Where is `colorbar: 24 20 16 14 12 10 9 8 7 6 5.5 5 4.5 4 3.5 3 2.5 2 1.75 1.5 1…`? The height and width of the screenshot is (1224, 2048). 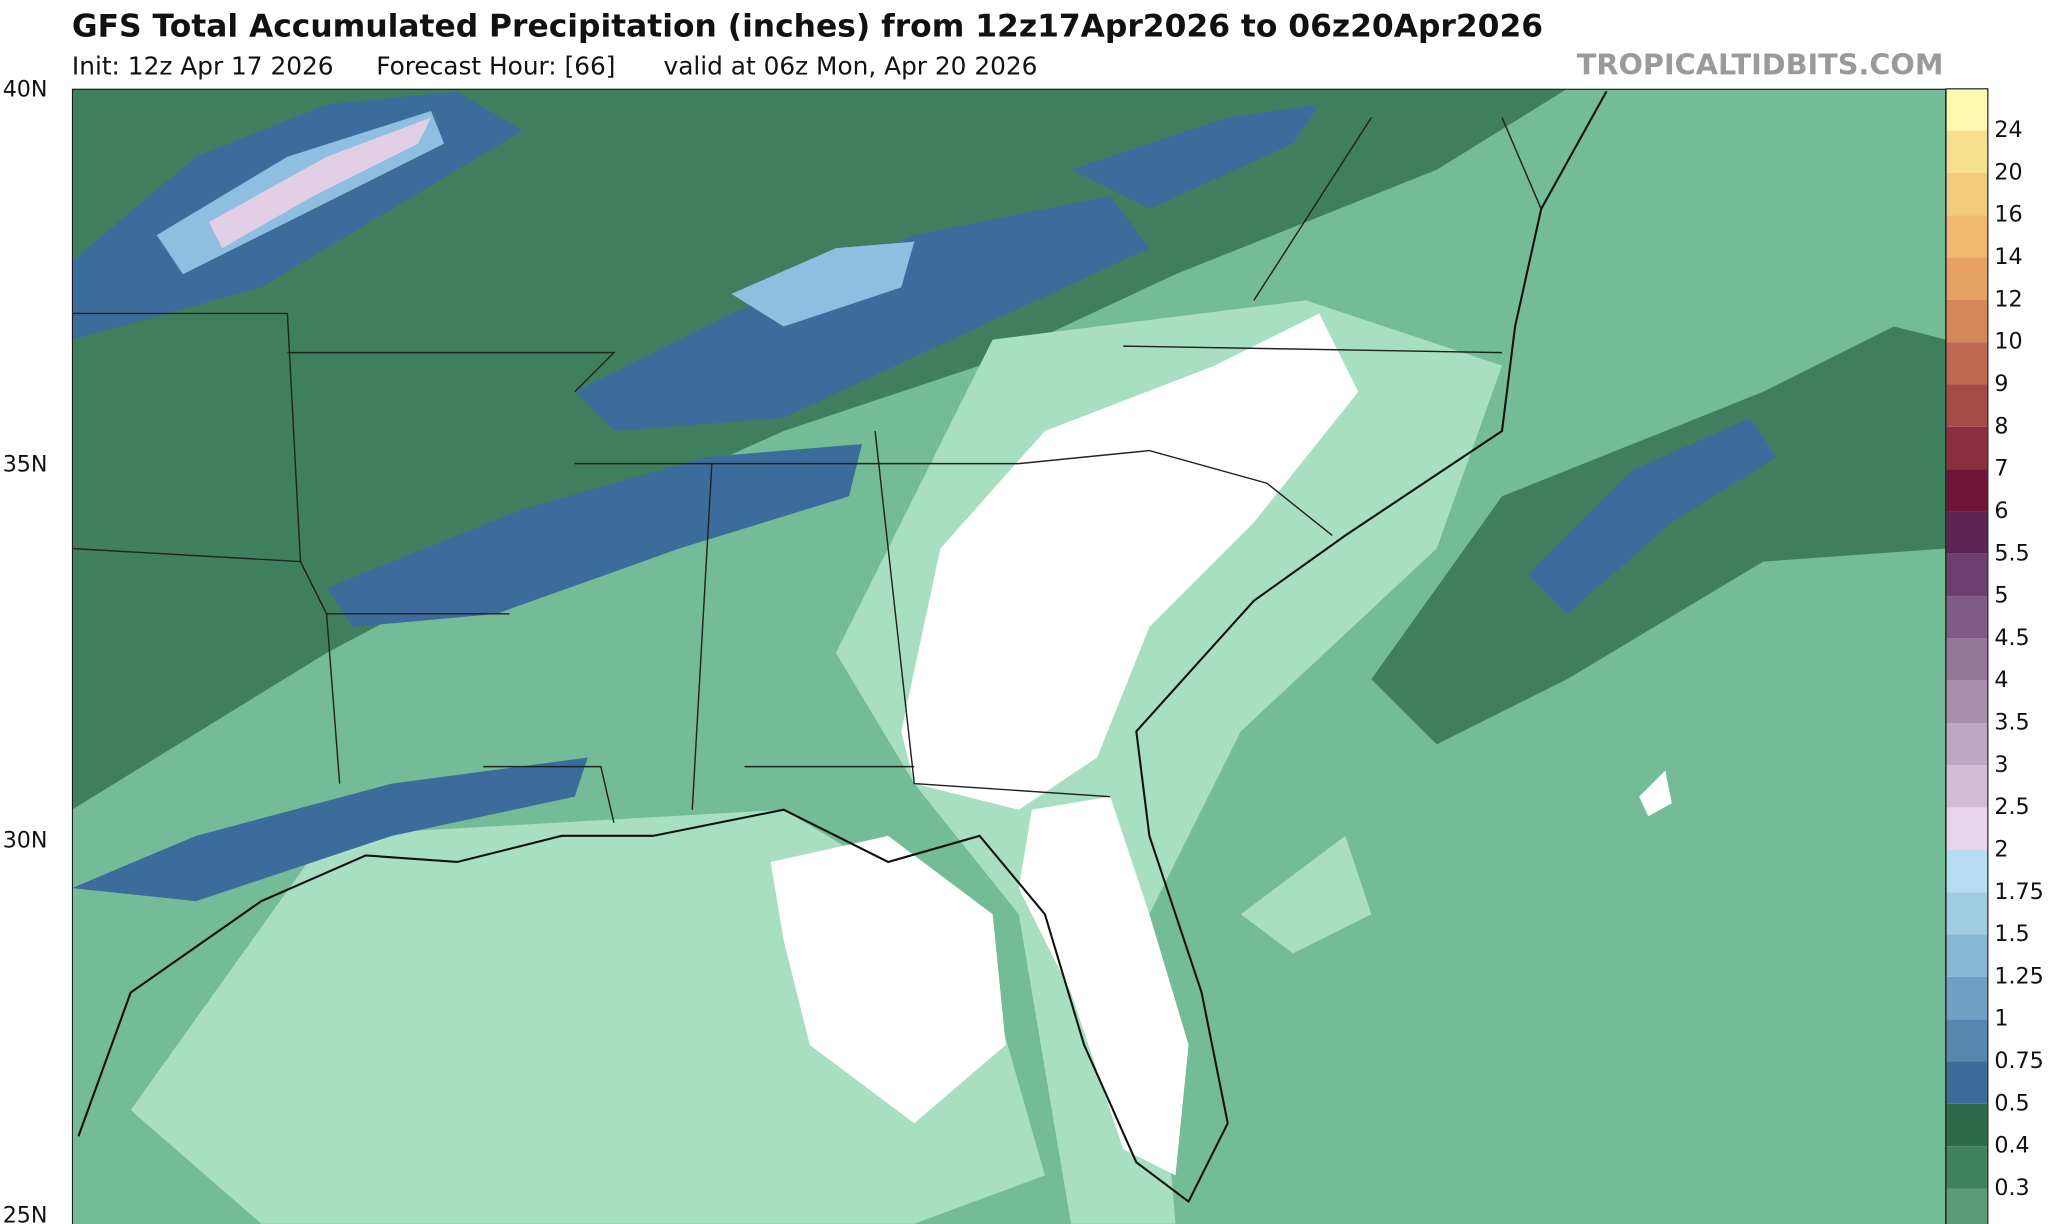
colorbar: 24 20 16 14 12 10 9 8 7 6 5.5 5 4.5 4 3.5 3 2.5 2 1.75 1.5 1… is located at coordinates (1994, 656).